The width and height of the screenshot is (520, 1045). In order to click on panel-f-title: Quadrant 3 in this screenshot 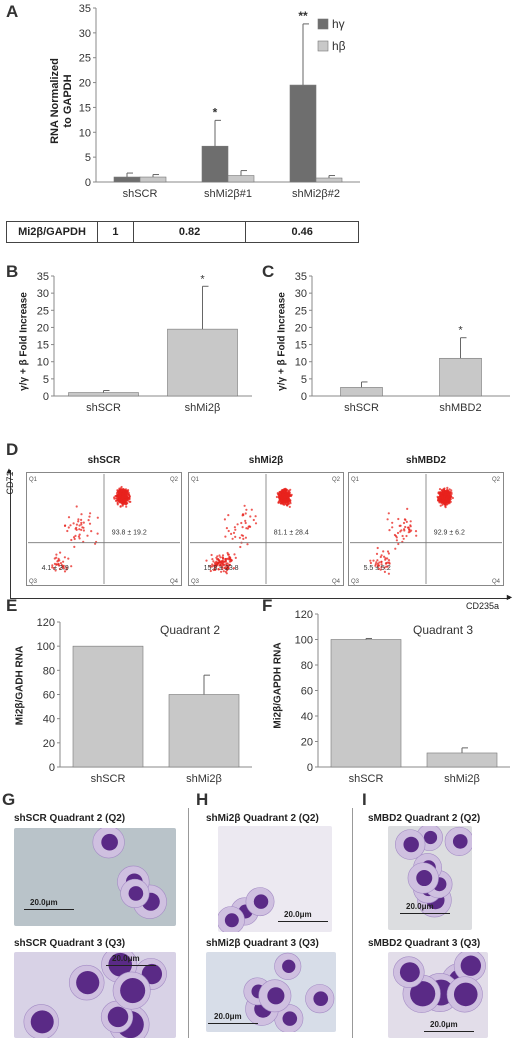, I will do `click(443, 630)`.